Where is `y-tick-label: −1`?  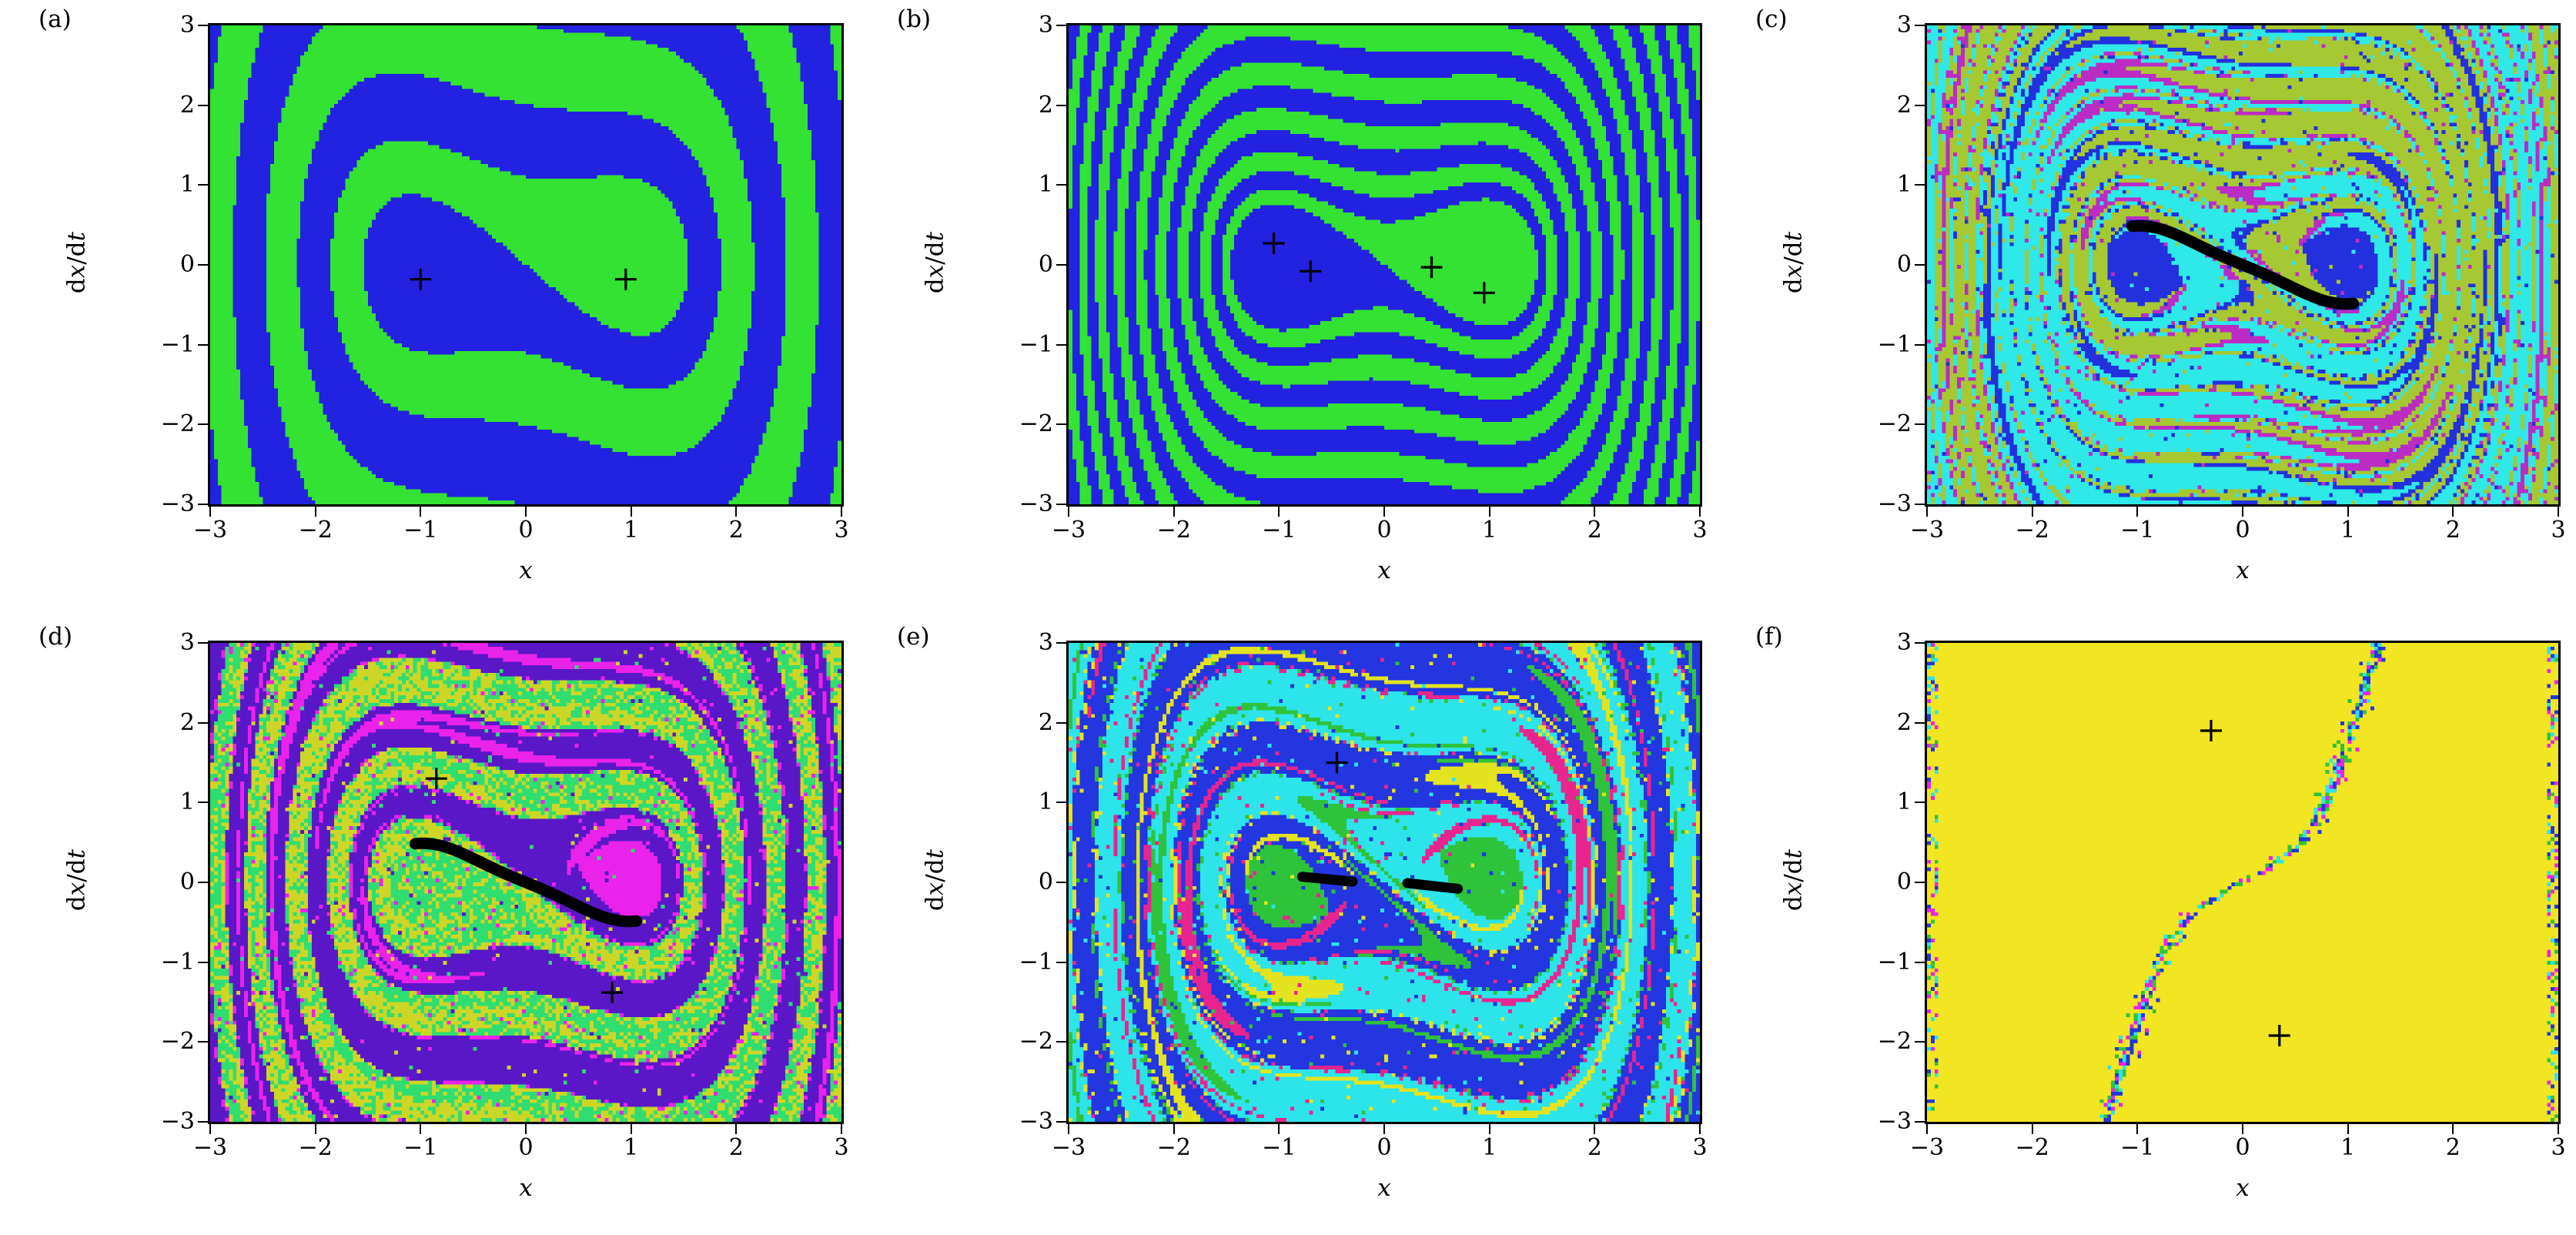 y-tick-label: −1 is located at coordinates (1036, 962).